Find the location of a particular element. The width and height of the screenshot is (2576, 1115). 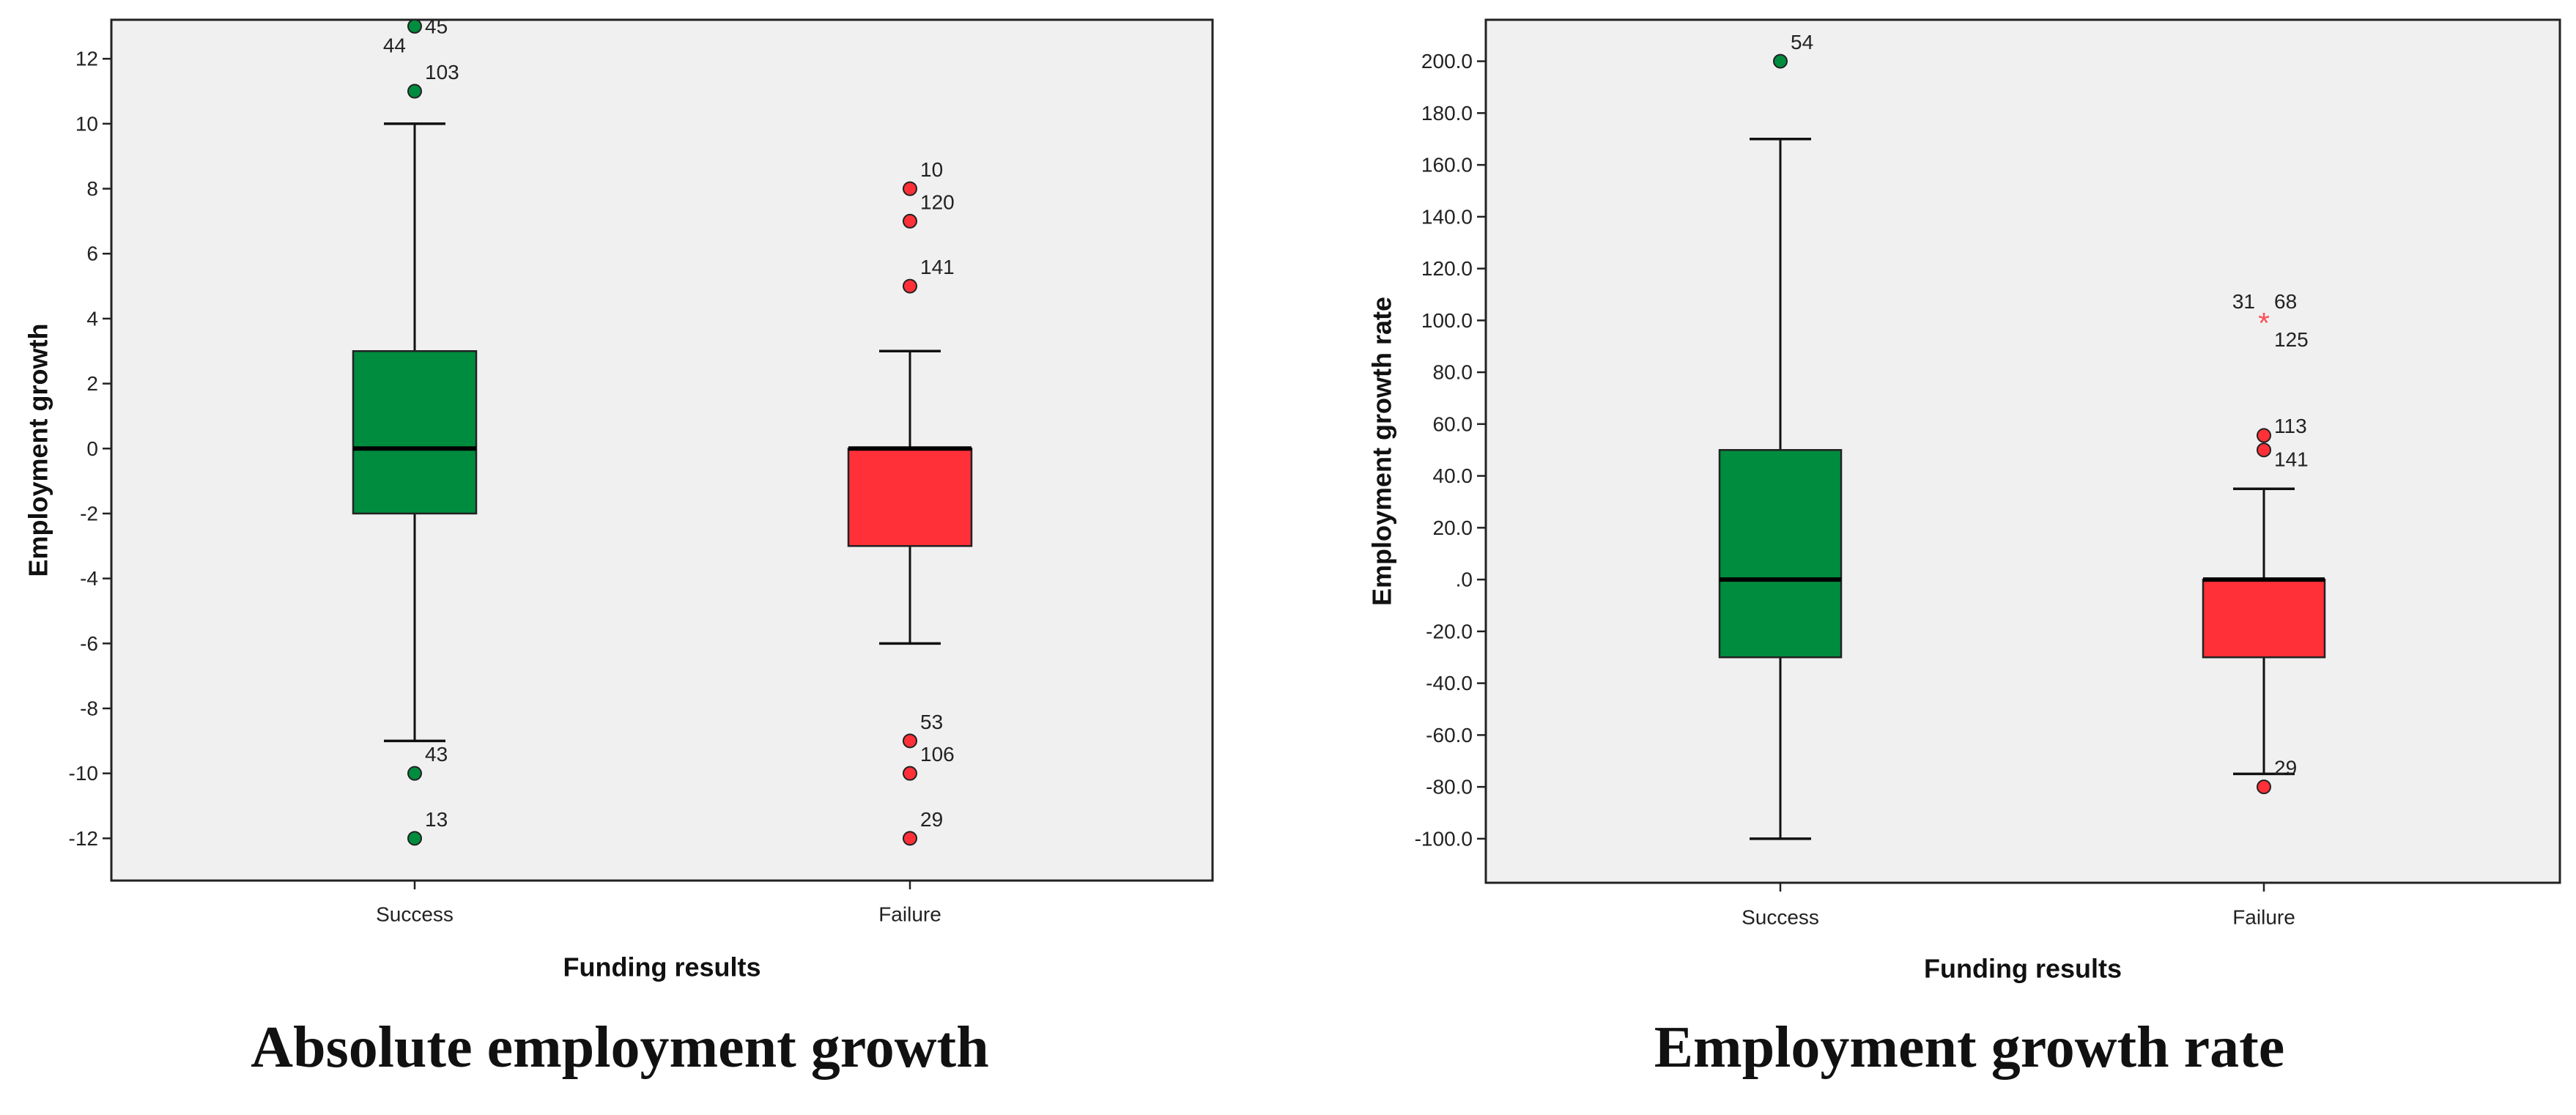

chart1-y-tick-label: 10 is located at coordinates (86, 123).